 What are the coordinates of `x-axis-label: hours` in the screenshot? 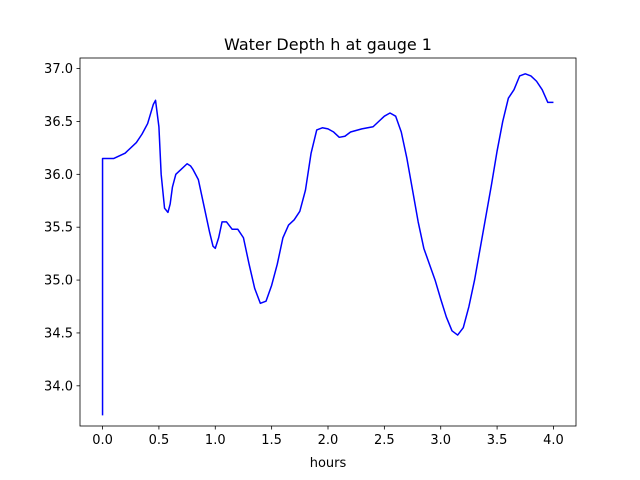 It's located at (328, 463).